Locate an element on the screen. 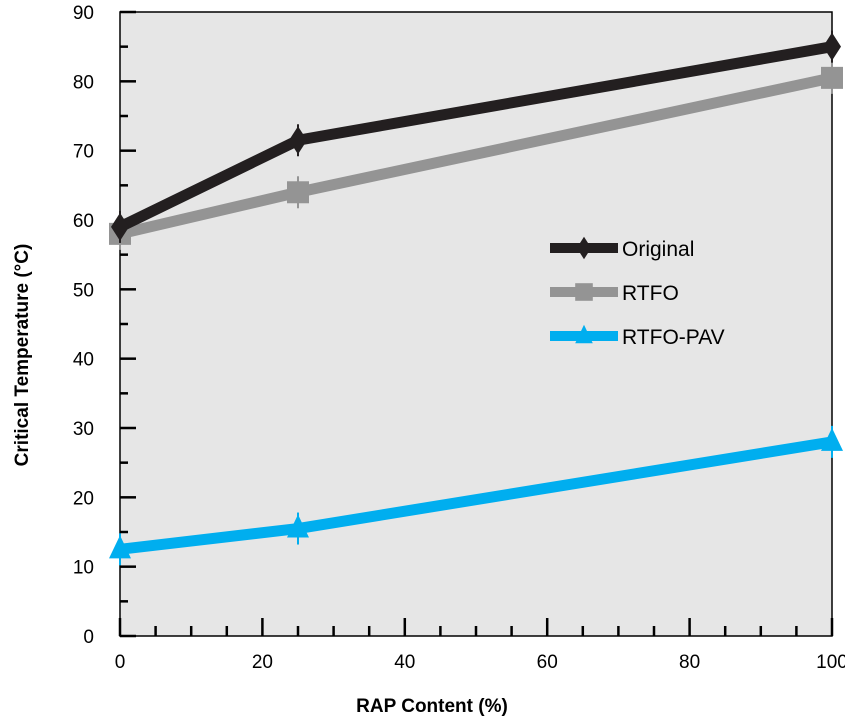 The width and height of the screenshot is (845, 722). x-tick-label: 40 is located at coordinates (404, 662).